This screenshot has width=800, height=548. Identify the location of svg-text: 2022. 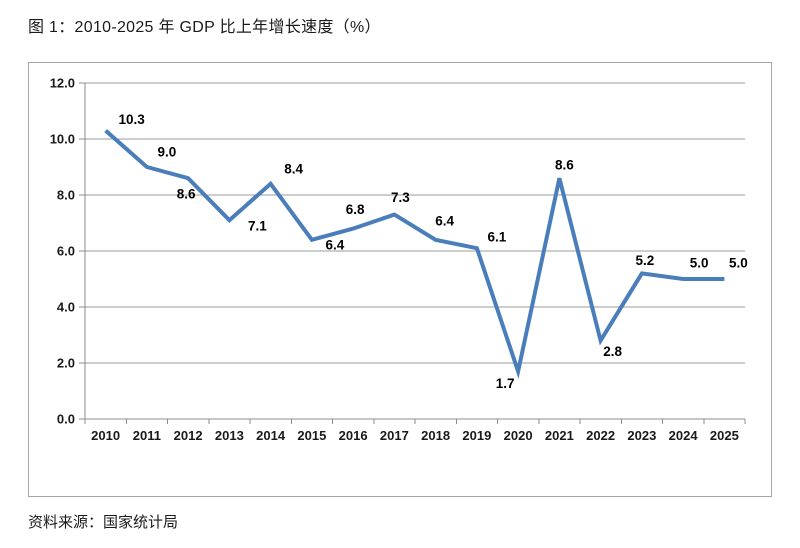
(600, 435).